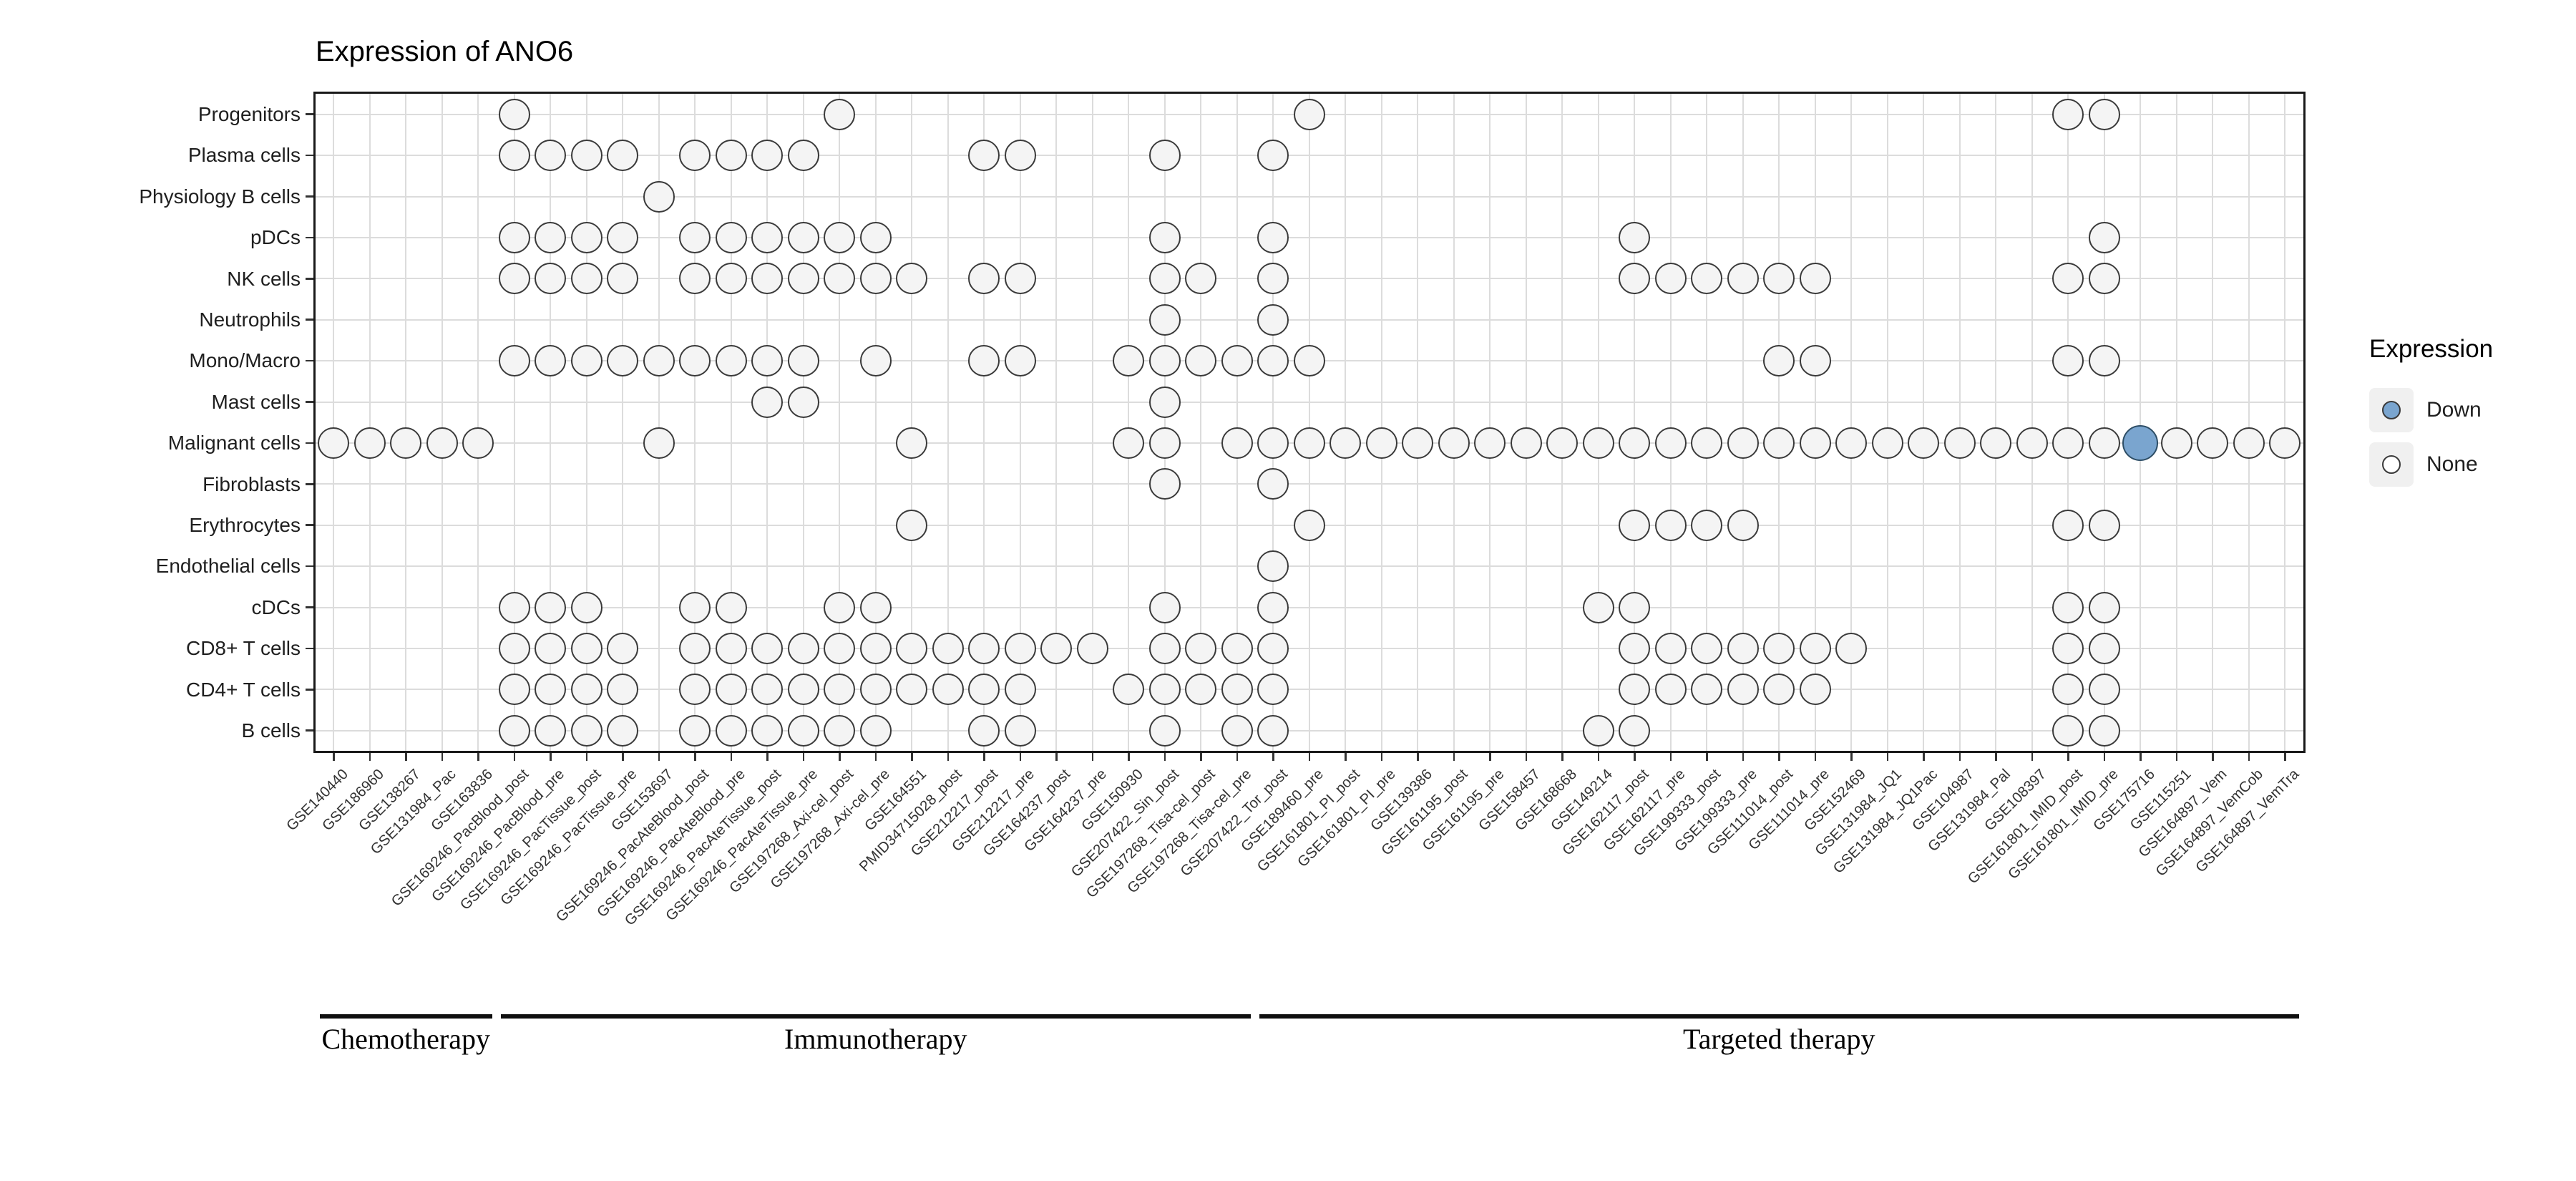 The height and width of the screenshot is (1181, 2576). Describe the element at coordinates (2452, 464) in the screenshot. I see `legend-item-label: None` at that location.